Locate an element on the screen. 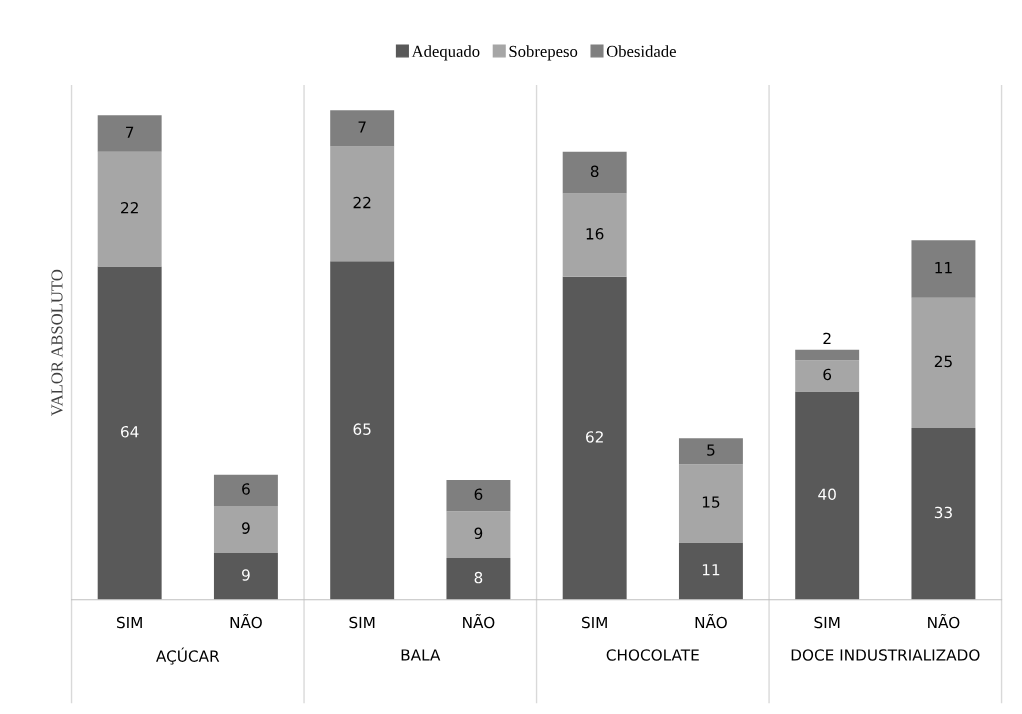  data-label: 5 is located at coordinates (711, 450).